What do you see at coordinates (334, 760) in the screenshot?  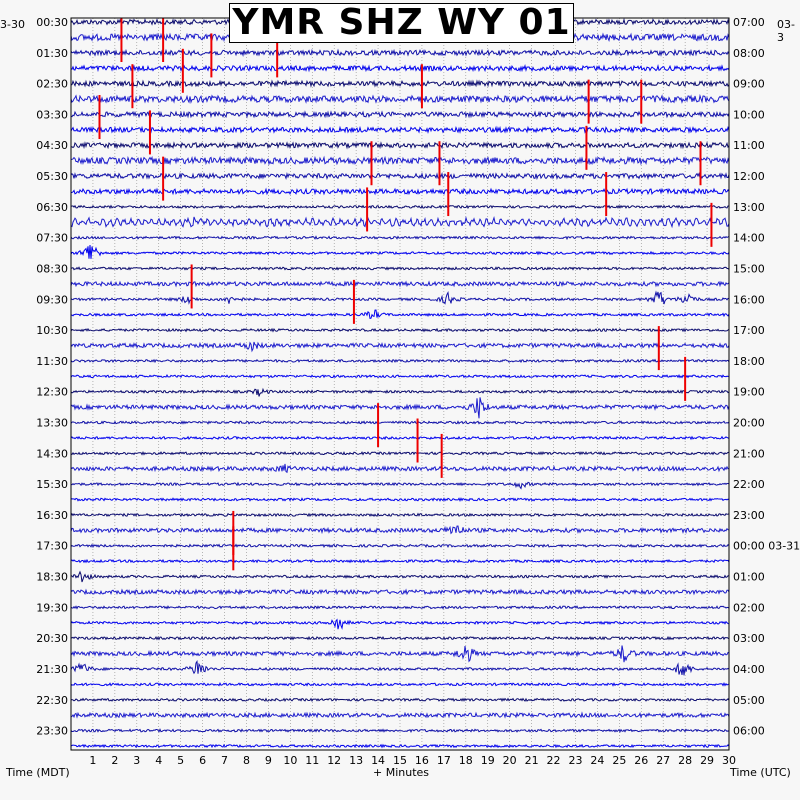 I see `x-tick-label: 12` at bounding box center [334, 760].